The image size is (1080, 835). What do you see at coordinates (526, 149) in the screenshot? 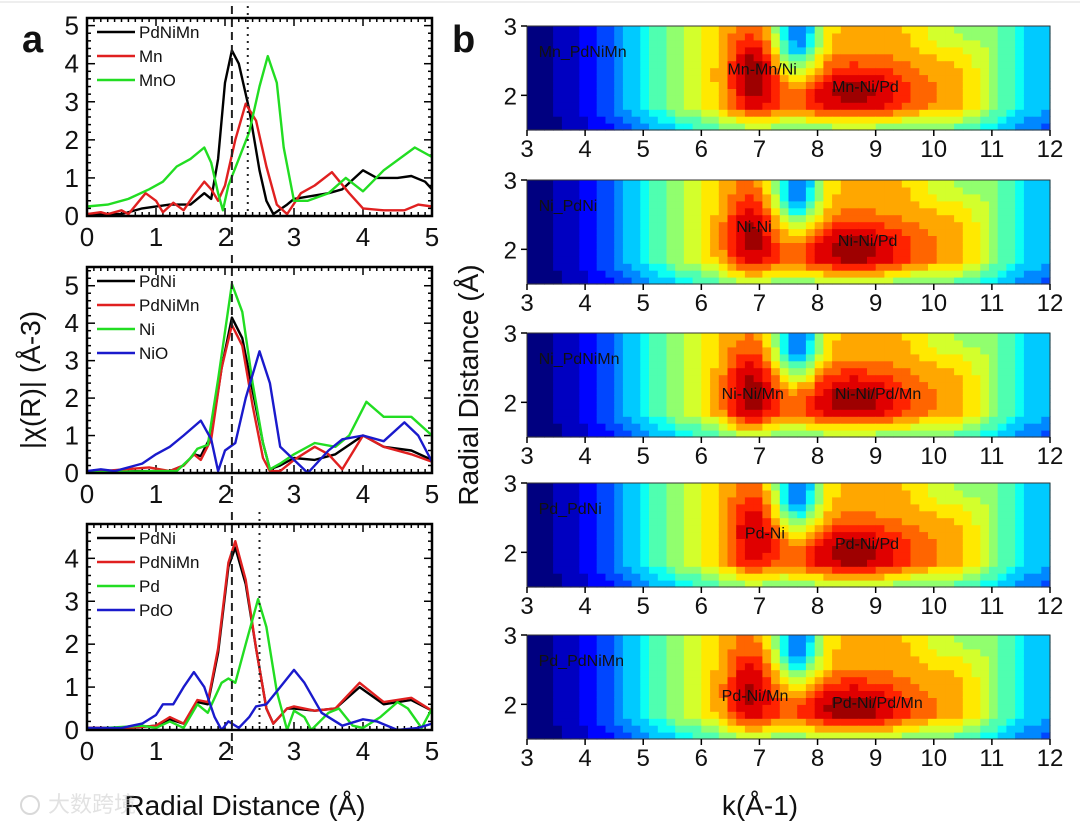
I see `x-tick-label: 3` at bounding box center [526, 149].